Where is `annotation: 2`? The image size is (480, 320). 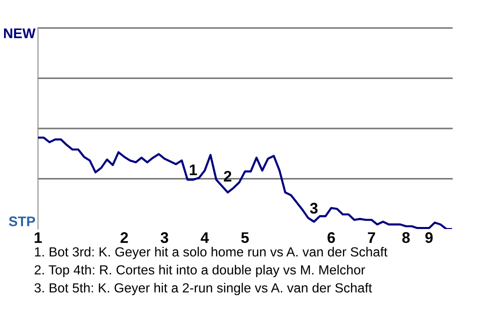 annotation: 2 is located at coordinates (228, 176).